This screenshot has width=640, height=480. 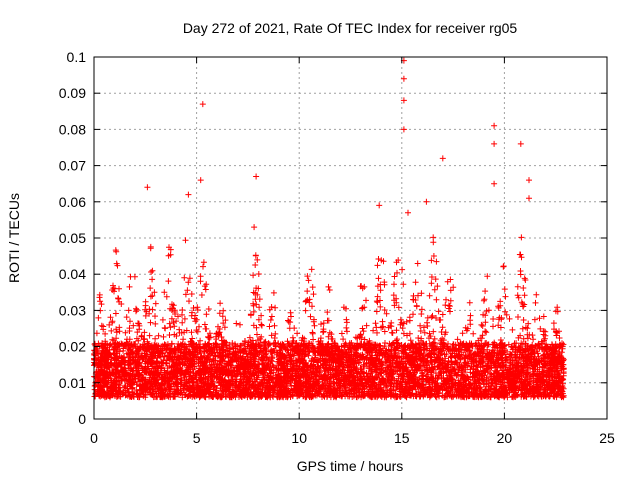 I want to click on y-tick-label: 0.04, so click(x=72, y=274).